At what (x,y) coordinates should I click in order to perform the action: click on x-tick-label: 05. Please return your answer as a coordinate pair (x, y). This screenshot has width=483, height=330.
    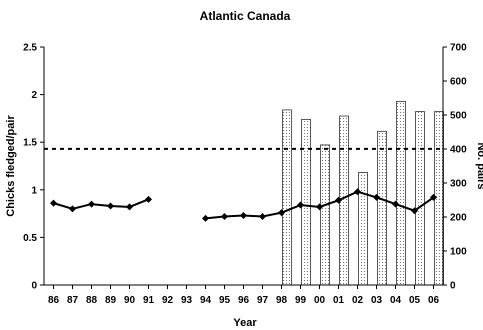
    Looking at the image, I should click on (415, 300).